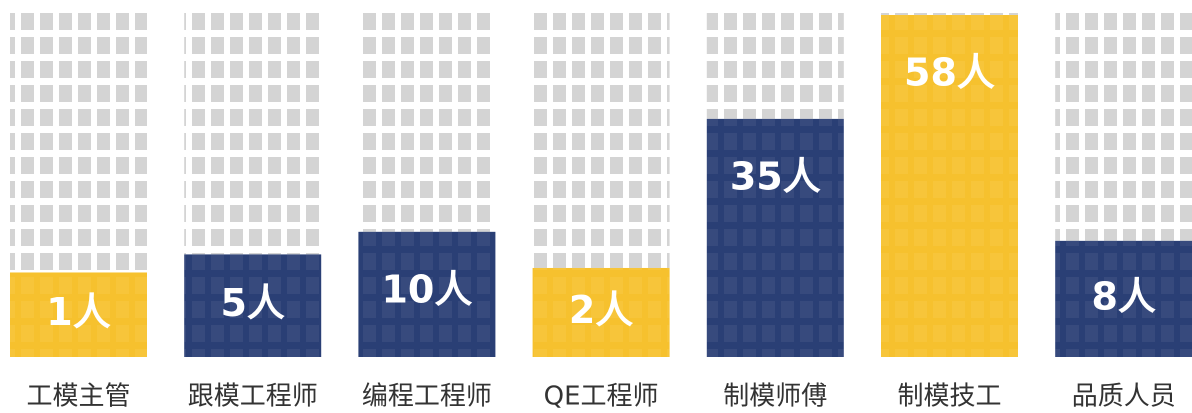  I want to click on value-label: 10人, so click(426, 289).